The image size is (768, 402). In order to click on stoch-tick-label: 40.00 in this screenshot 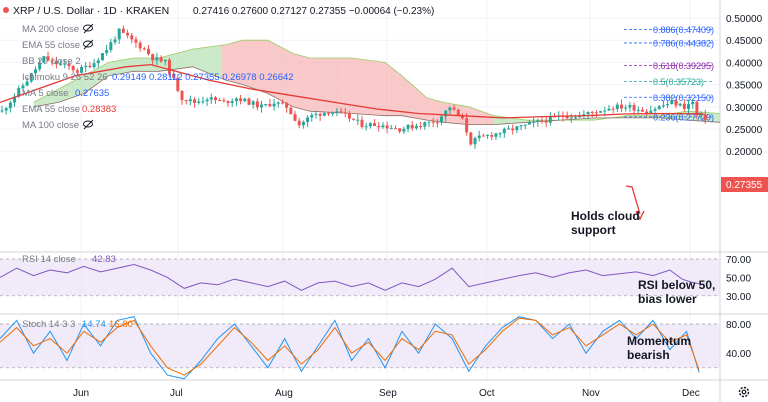, I will do `click(738, 354)`.